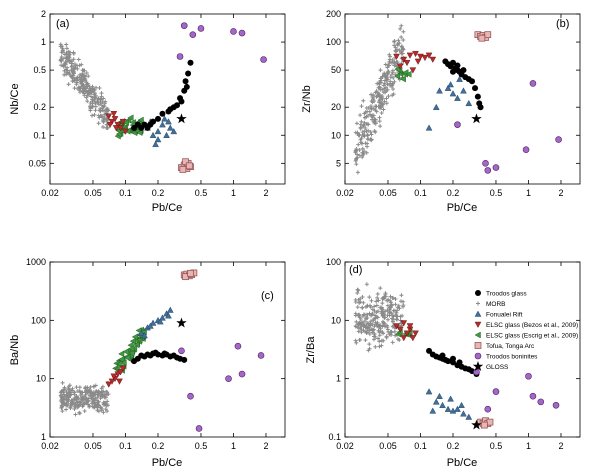  Describe the element at coordinates (201, 193) in the screenshot. I see `x-tick-label: 0.5` at that location.